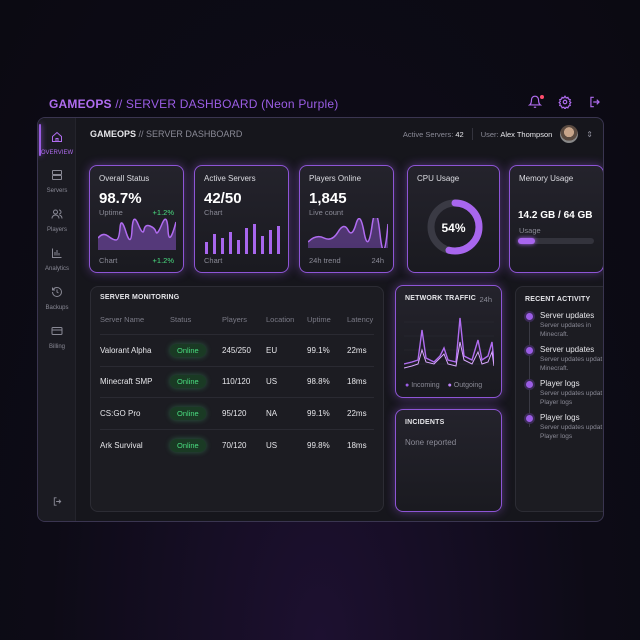 This screenshot has height=640, width=640. Describe the element at coordinates (57, 292) in the screenshot. I see `history-icon` at that location.